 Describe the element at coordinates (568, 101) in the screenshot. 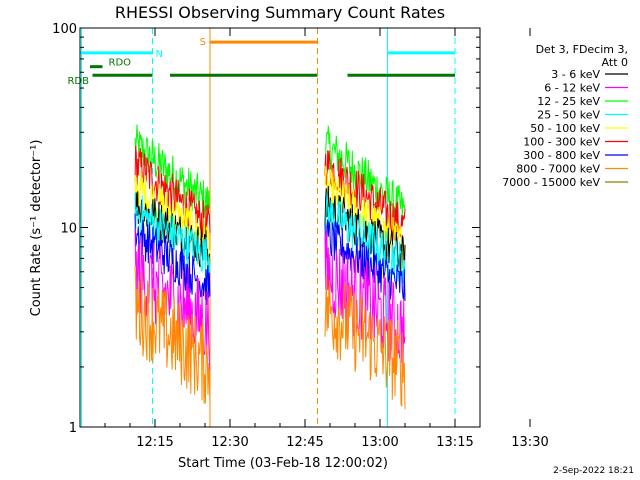

I see `legend-label-2: 12 - 25 keV` at that location.